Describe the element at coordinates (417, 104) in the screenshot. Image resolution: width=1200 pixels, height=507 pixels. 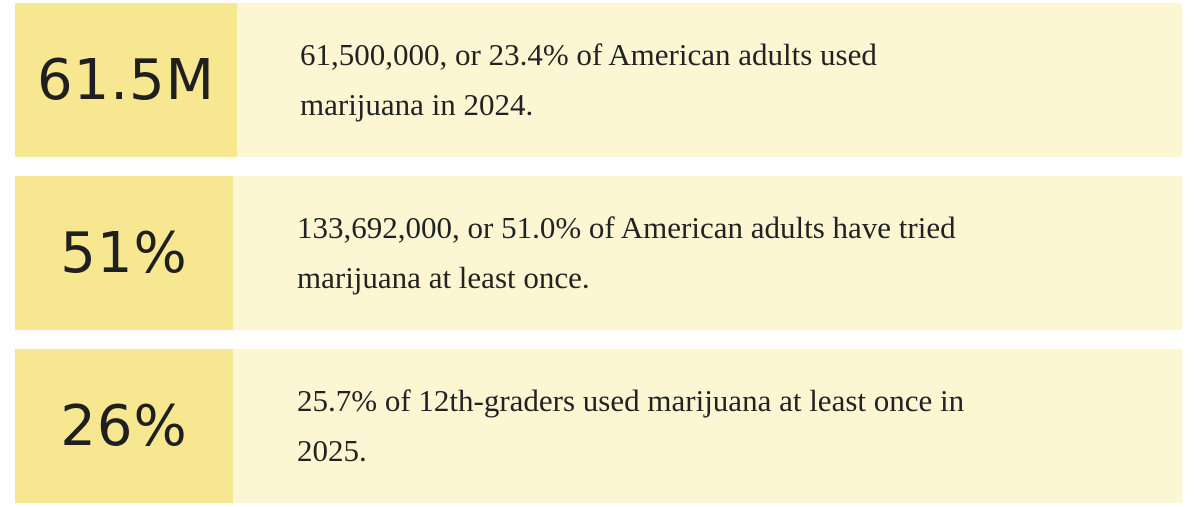
I see `text-line: marijuana in 2024.` at that location.